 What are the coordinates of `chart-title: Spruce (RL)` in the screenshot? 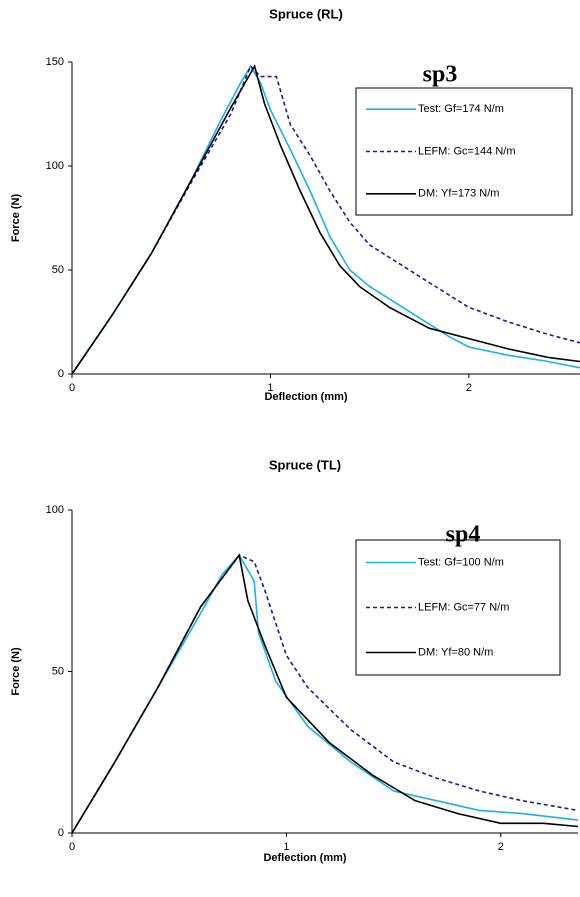 It's located at (306, 13).